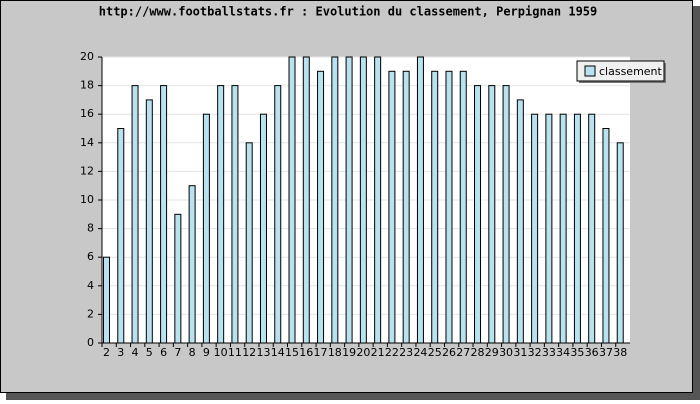  What do you see at coordinates (87, 142) in the screenshot?
I see `y-tick-label: 14` at bounding box center [87, 142].